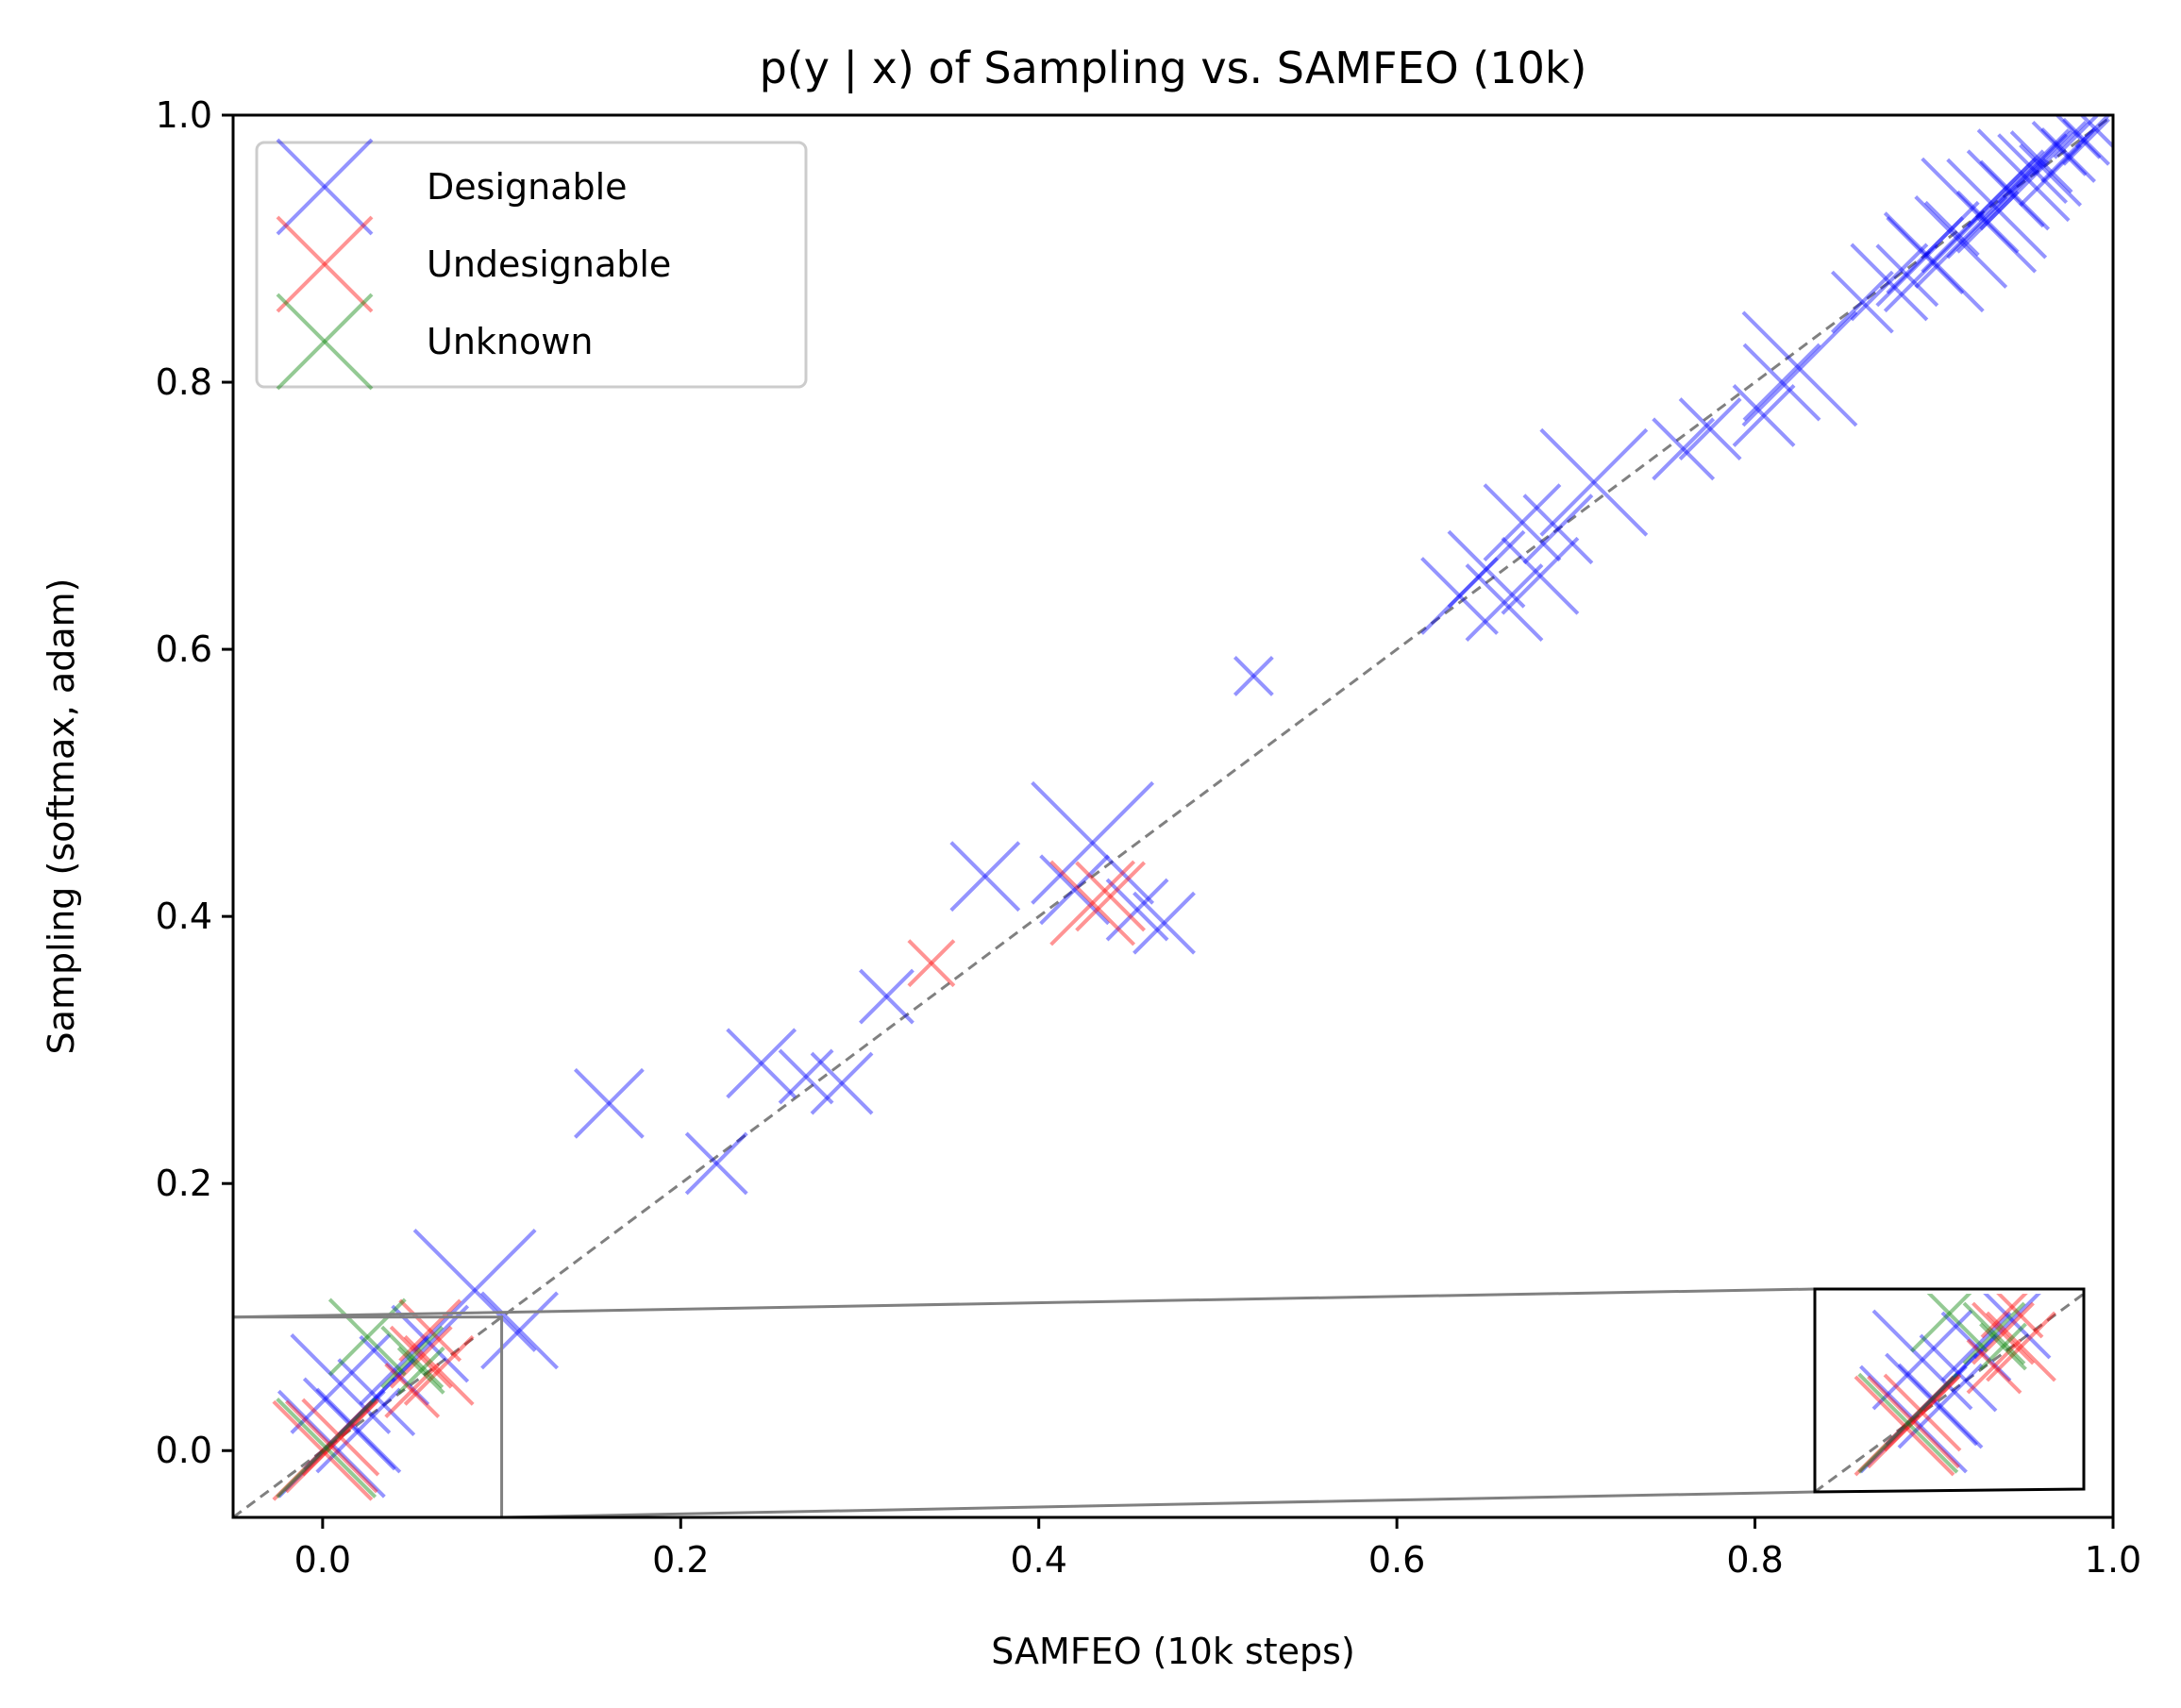 The image size is (2181, 1708). I want to click on legend-label-unknown: Unknown, so click(510, 341).